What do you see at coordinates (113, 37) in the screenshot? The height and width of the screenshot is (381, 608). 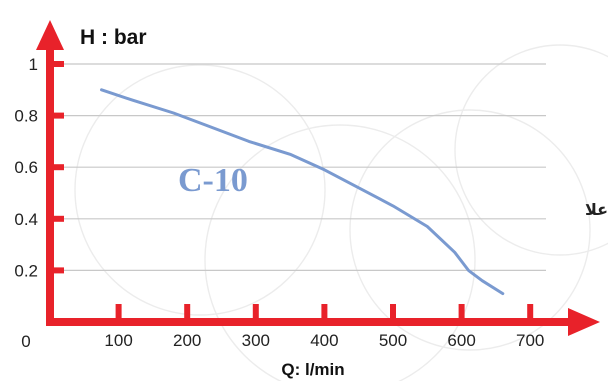 I see `y-axis-title: H : bar` at bounding box center [113, 37].